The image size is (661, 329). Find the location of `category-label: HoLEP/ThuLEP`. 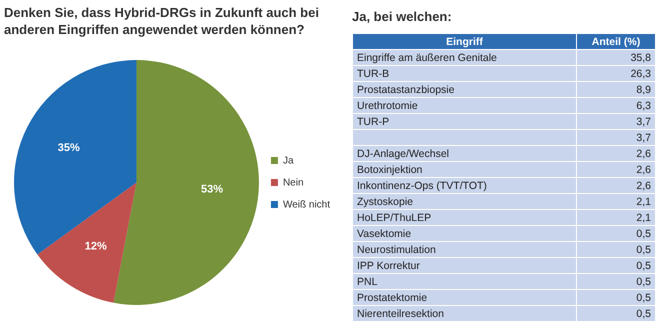

category-label: HoLEP/ThuLEP is located at coordinates (464, 218).